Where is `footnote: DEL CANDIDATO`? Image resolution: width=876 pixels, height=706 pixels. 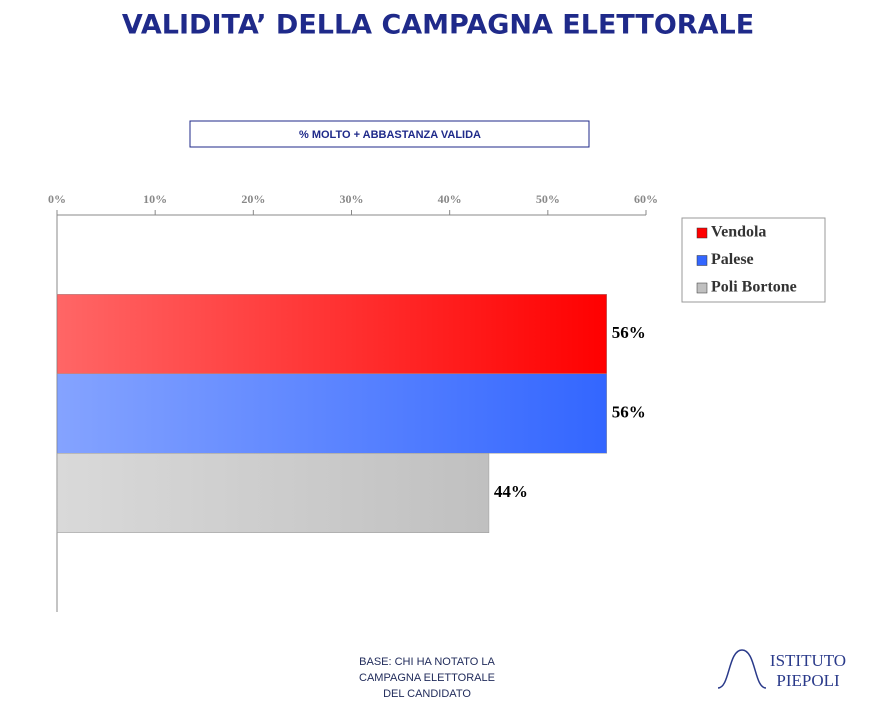
footnote: DEL CANDIDATO is located at coordinates (427, 694).